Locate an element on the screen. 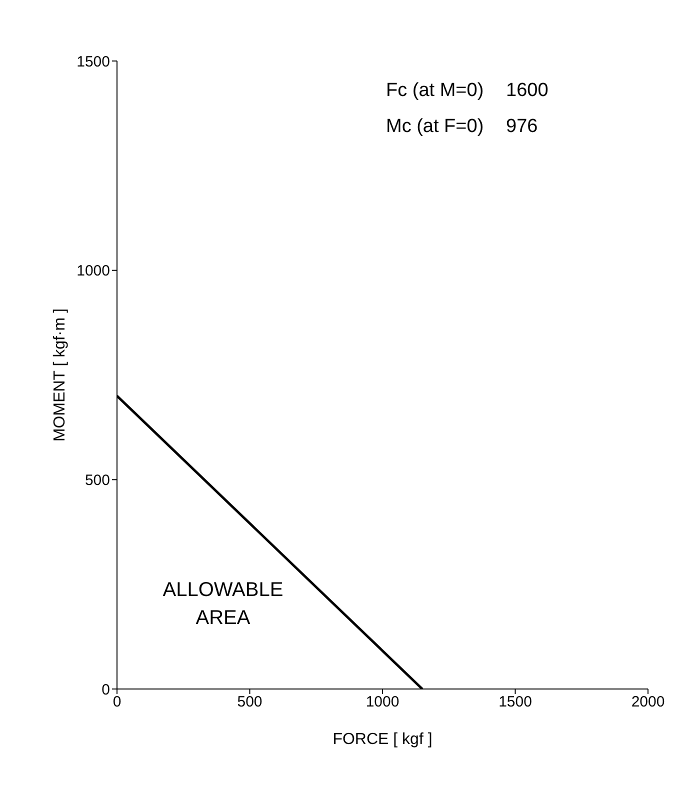 The width and height of the screenshot is (680, 797). annotation: Fc (at M=0) 1600 is located at coordinates (467, 91).